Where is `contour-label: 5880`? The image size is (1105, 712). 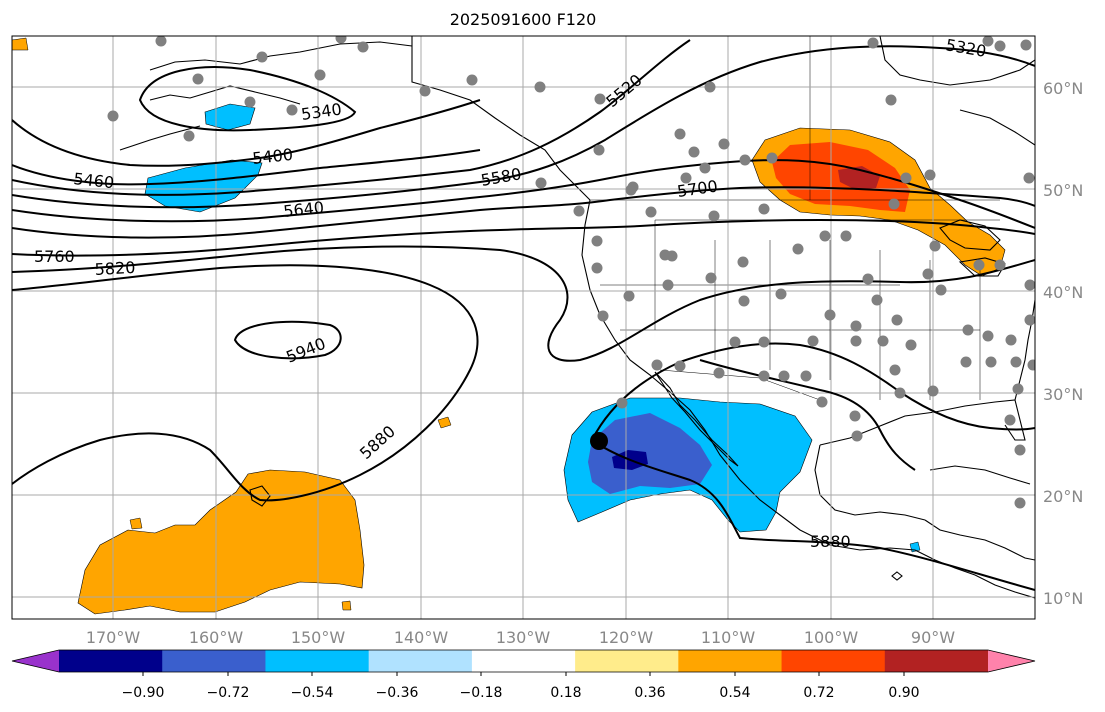 contour-label: 5880 is located at coordinates (830, 541).